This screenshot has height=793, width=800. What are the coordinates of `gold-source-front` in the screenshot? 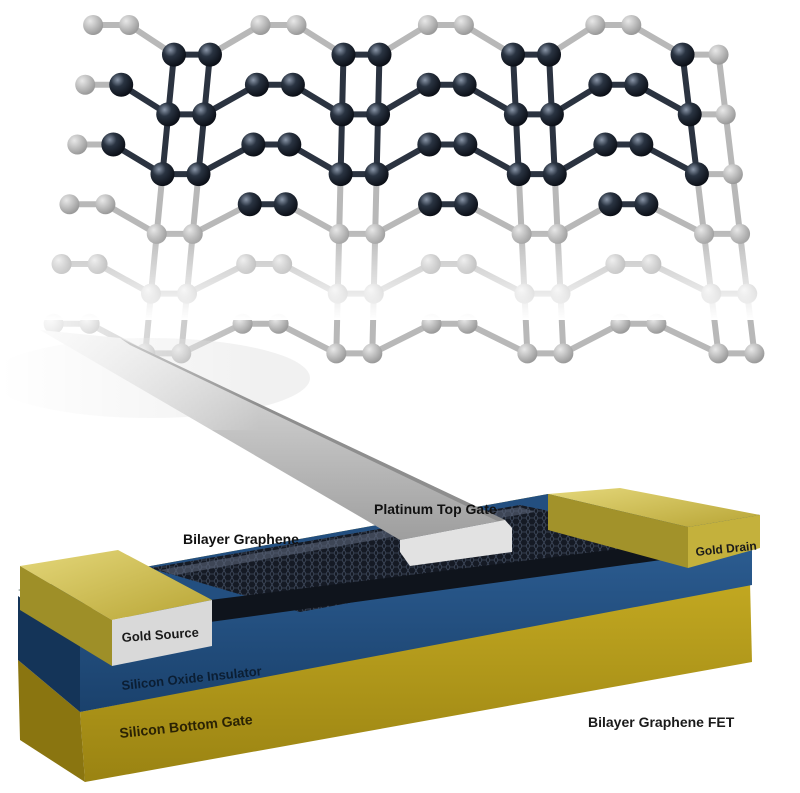 It's located at (162, 633).